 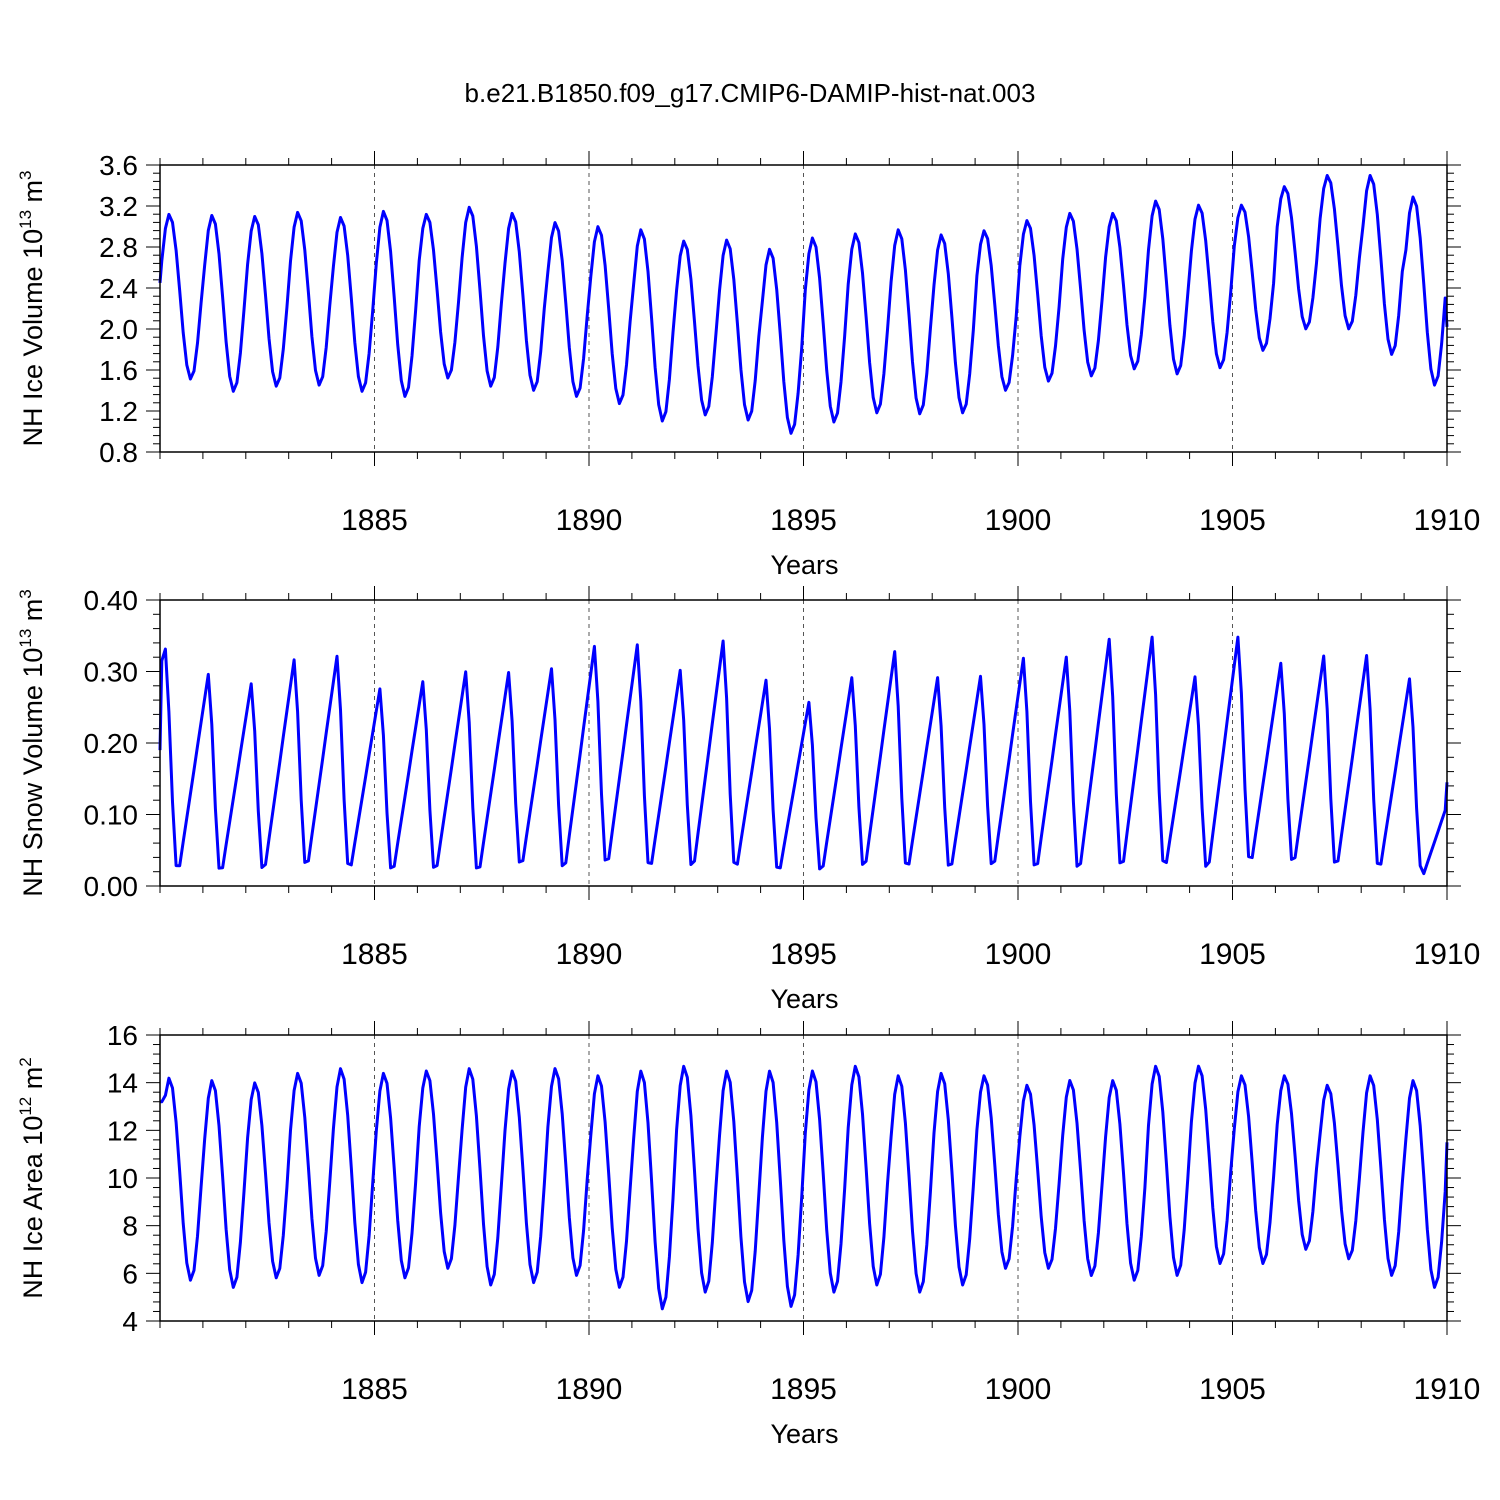 I want to click on y-axis-label: NH Snow Volume 1013 m3, so click(x=32, y=743).